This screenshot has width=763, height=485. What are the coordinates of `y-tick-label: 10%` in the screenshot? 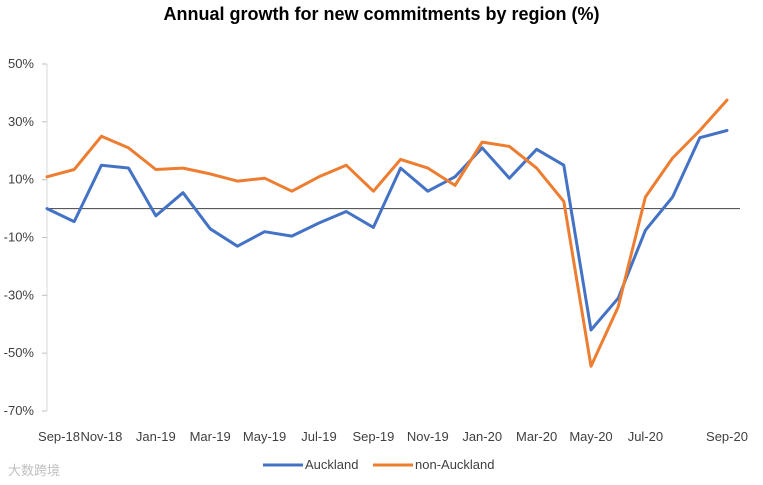 It's located at (21, 179).